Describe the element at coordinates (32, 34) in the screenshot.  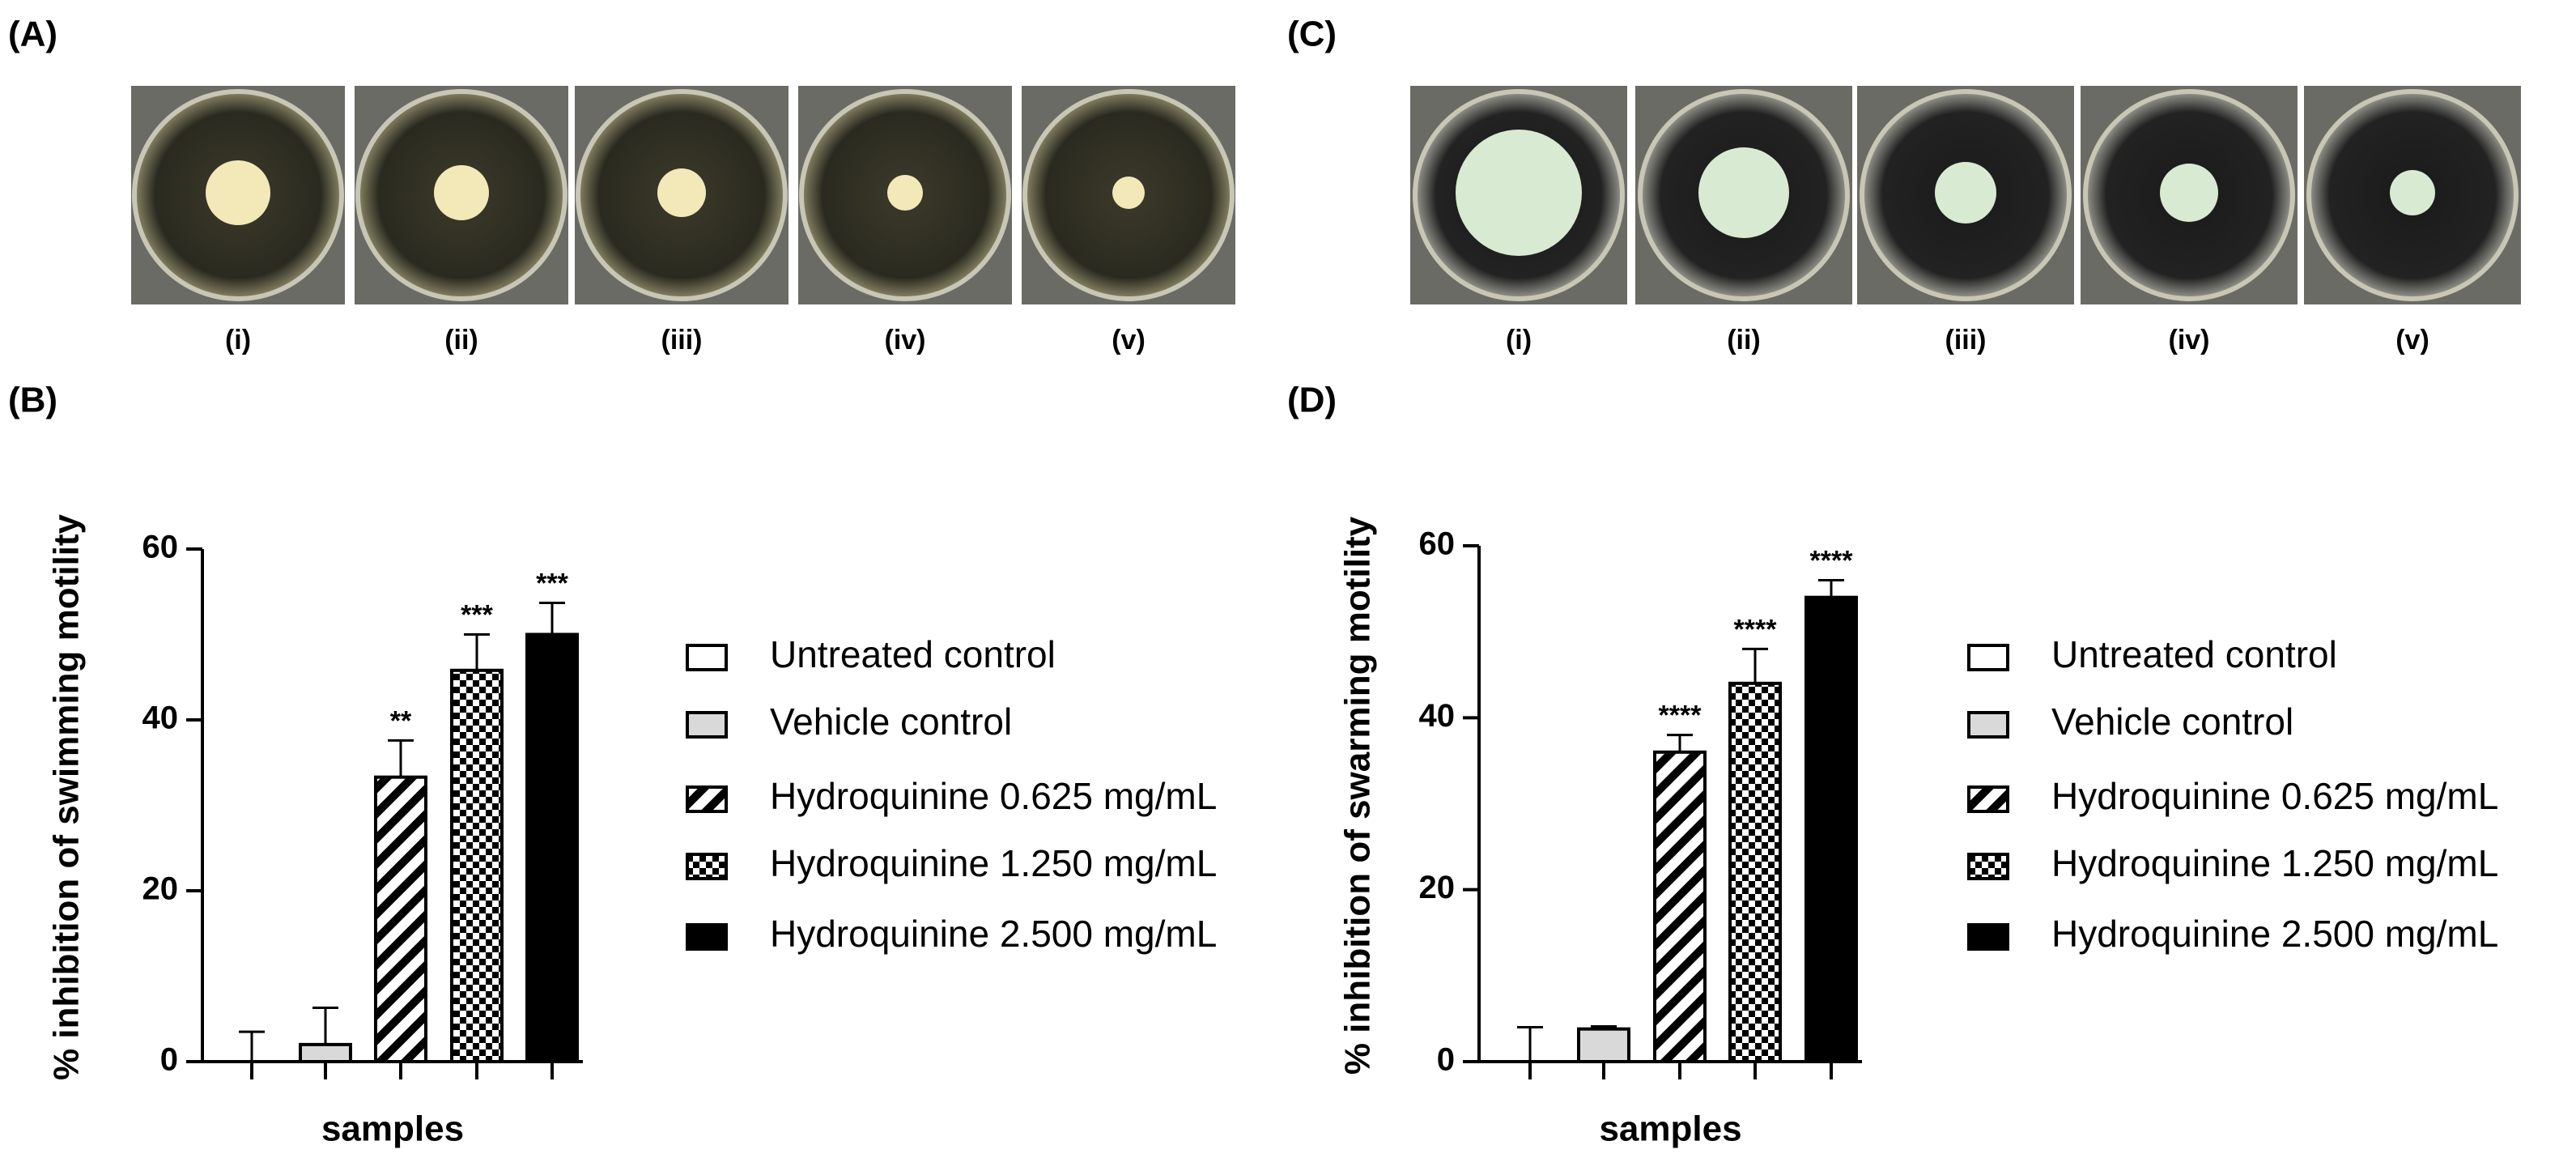
I see `panel-label: (A)` at that location.